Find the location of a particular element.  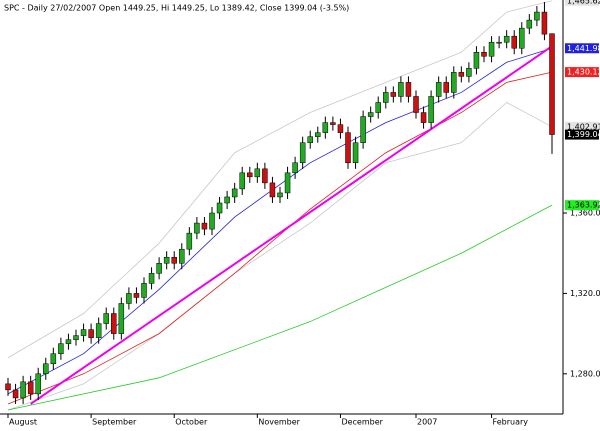

y-tick-label: 1,360.0 is located at coordinates (585, 213).